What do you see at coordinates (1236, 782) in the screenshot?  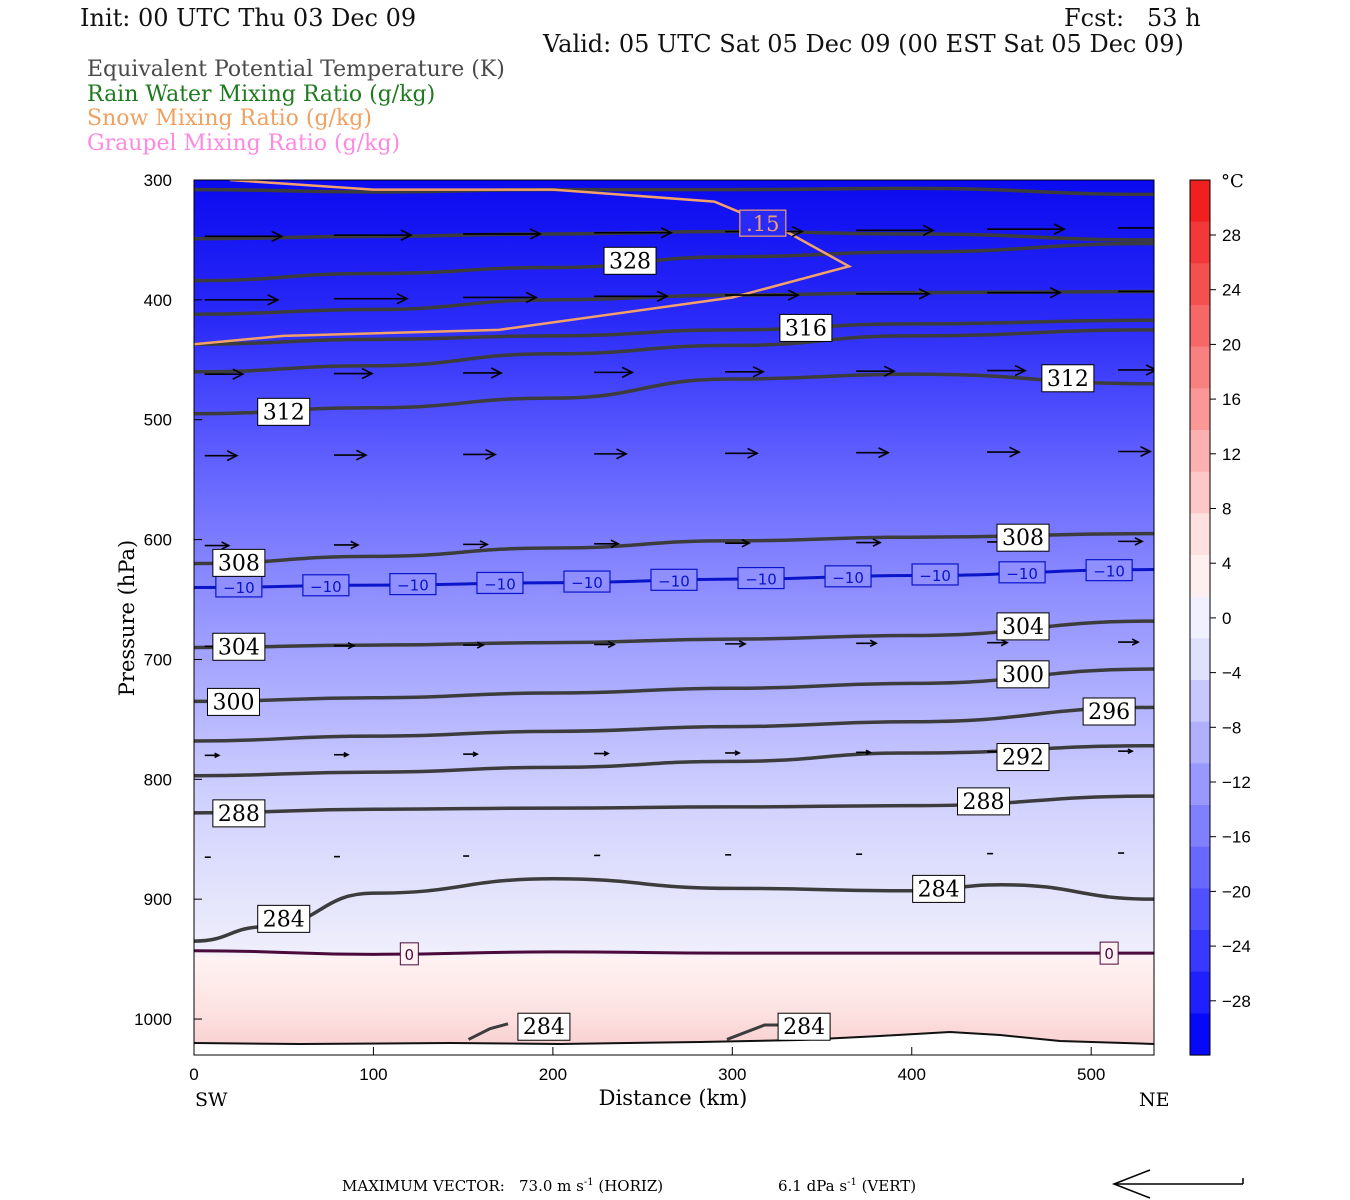 I see `colorbar-tick-label: −12` at bounding box center [1236, 782].